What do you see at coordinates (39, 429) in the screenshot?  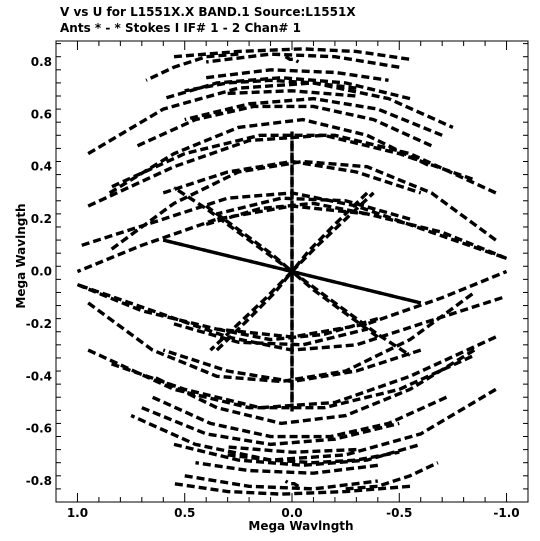 I see `y-tick-label: -0.6` at bounding box center [39, 429].